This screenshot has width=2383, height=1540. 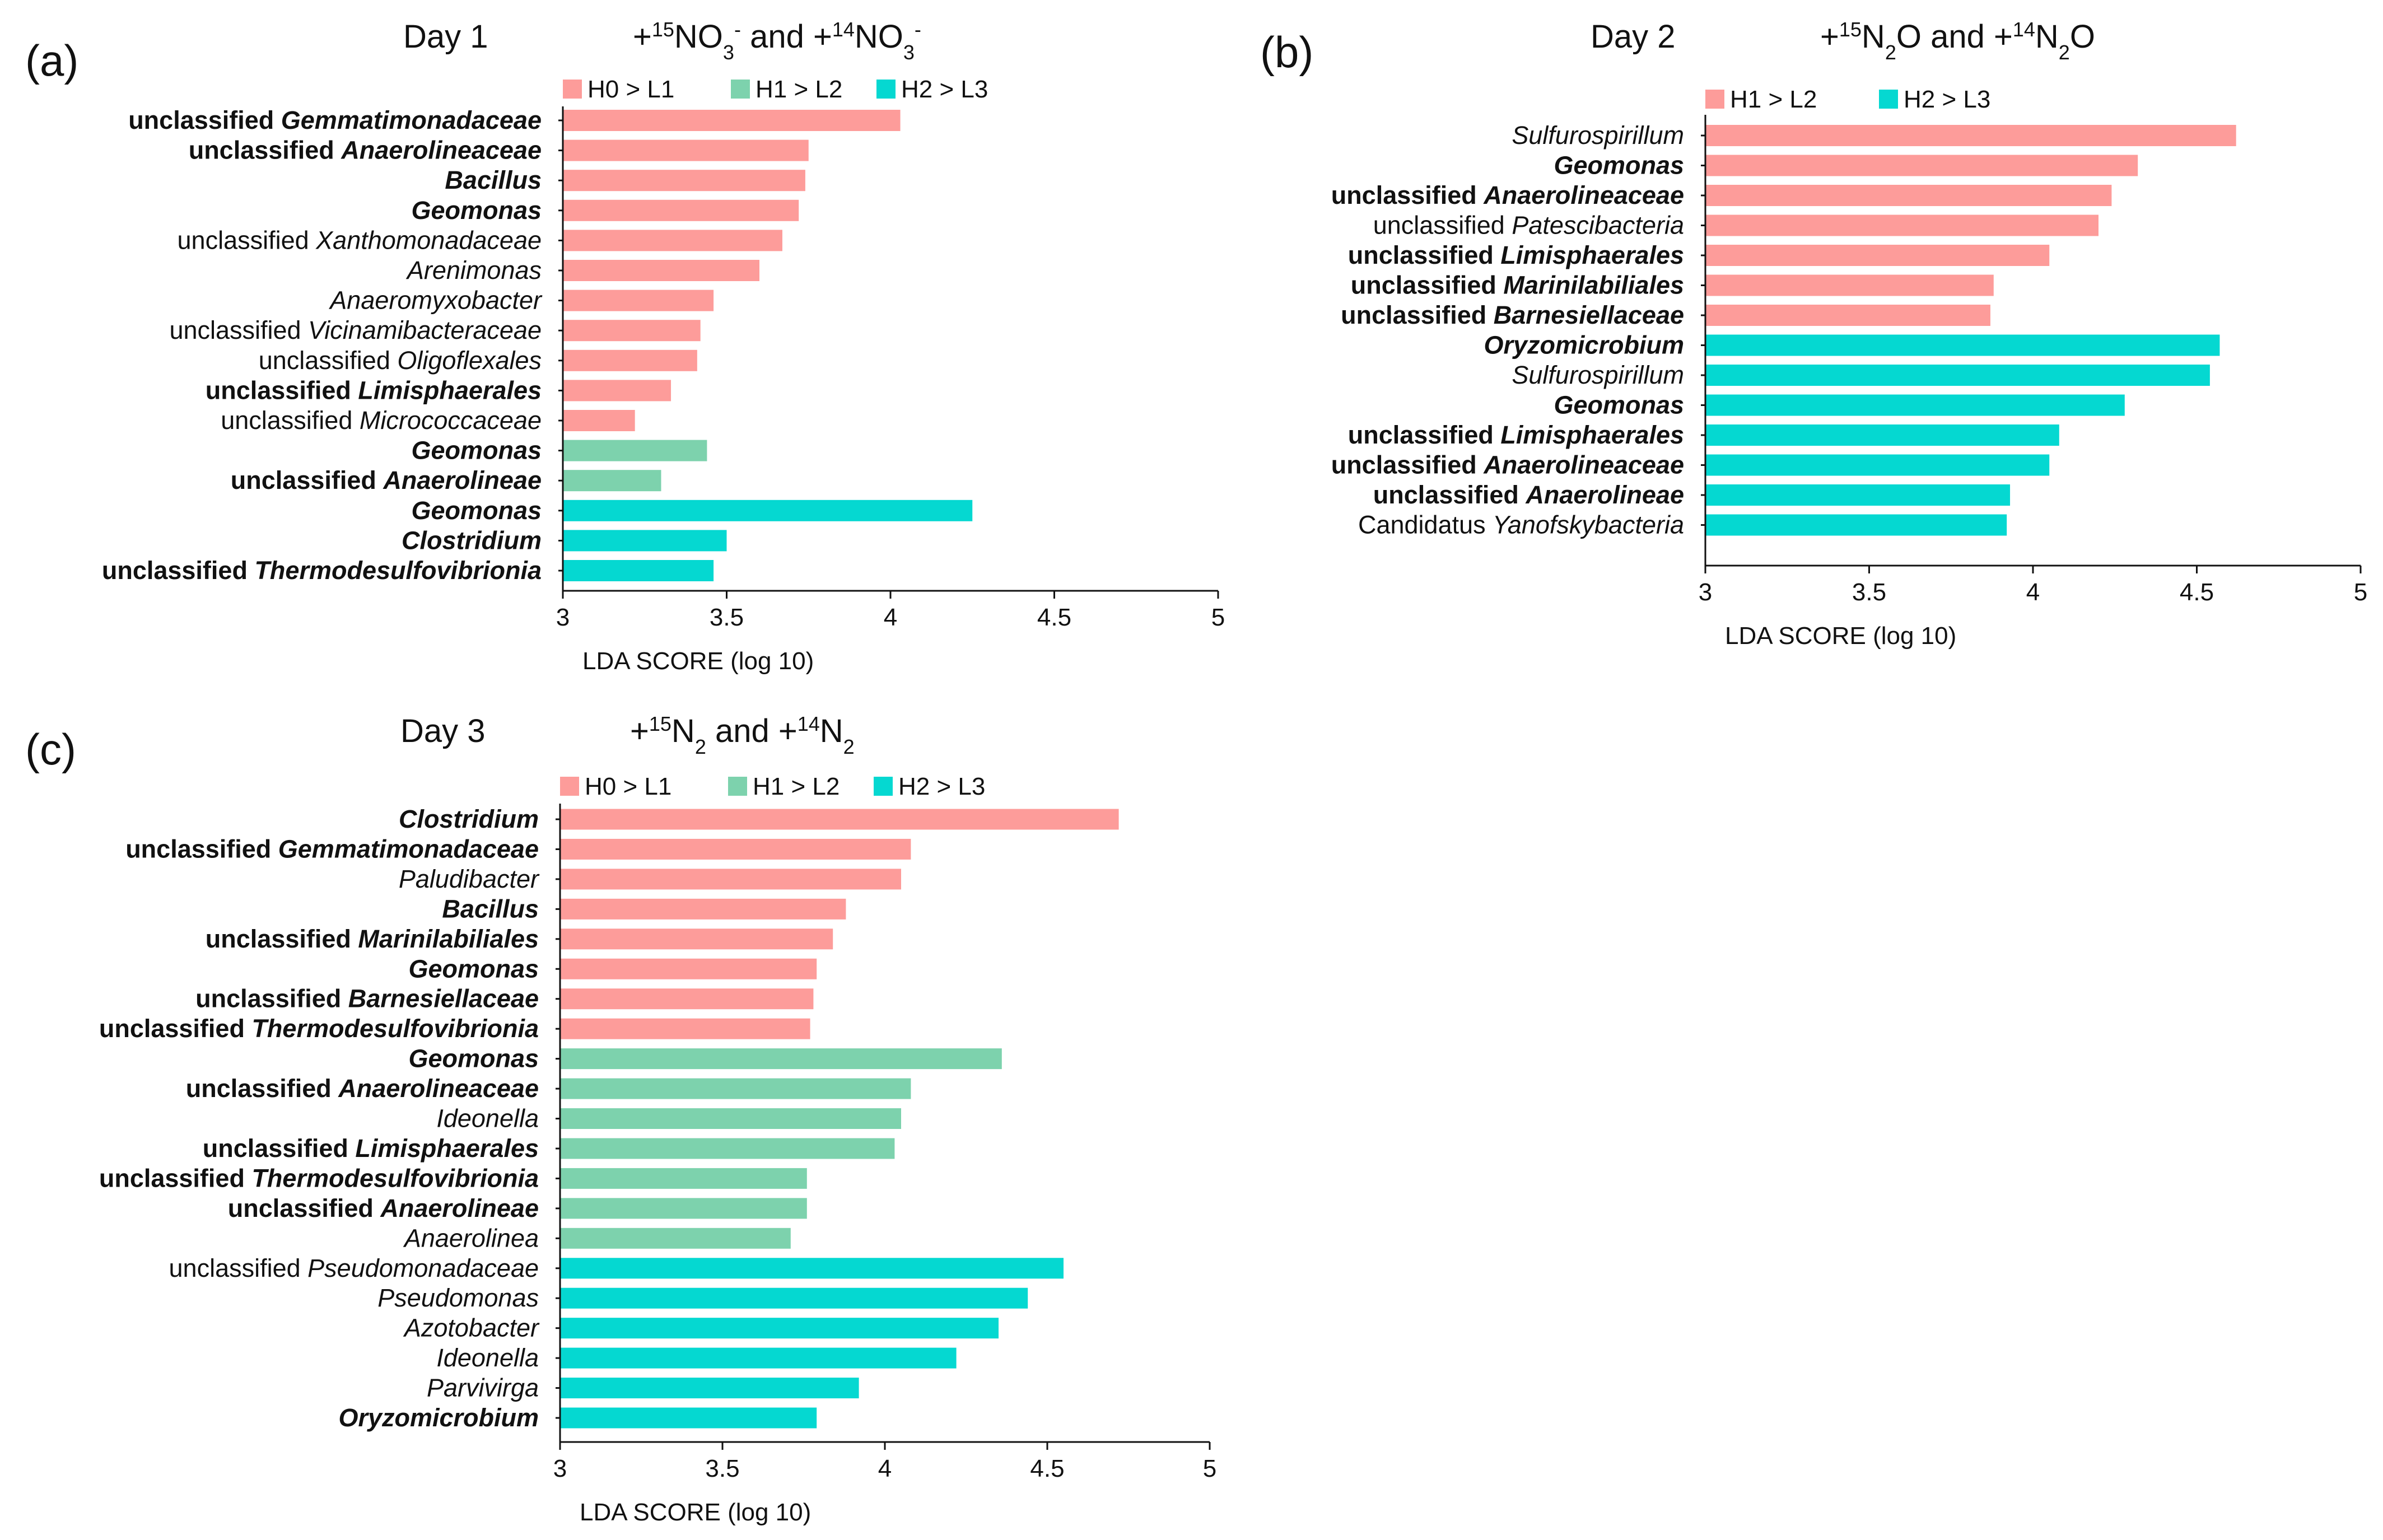 What do you see at coordinates (445, 37) in the screenshot?
I see `day-title: Day 1` at bounding box center [445, 37].